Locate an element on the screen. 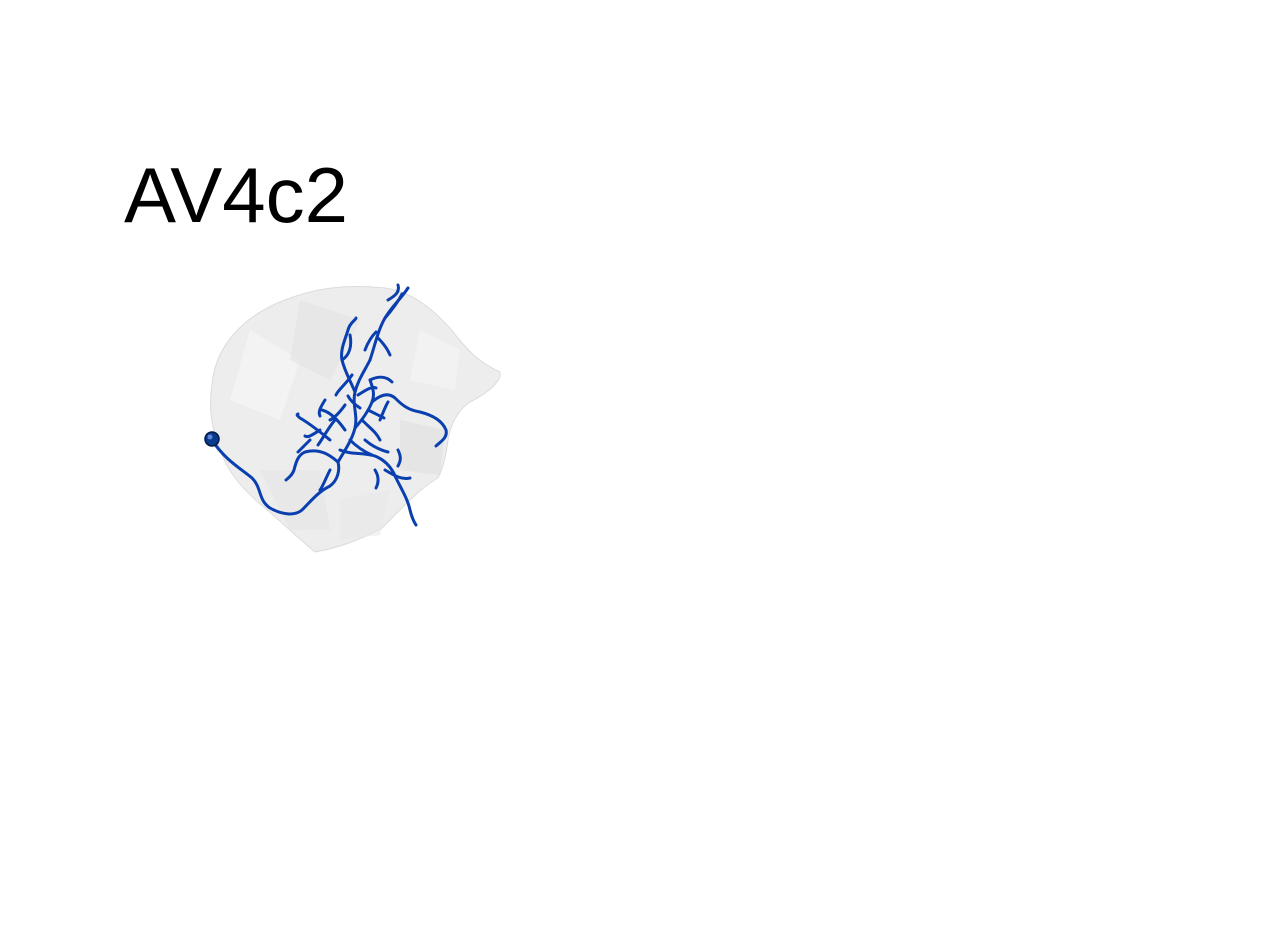  neuron-arbor is located at coordinates (329, 405).